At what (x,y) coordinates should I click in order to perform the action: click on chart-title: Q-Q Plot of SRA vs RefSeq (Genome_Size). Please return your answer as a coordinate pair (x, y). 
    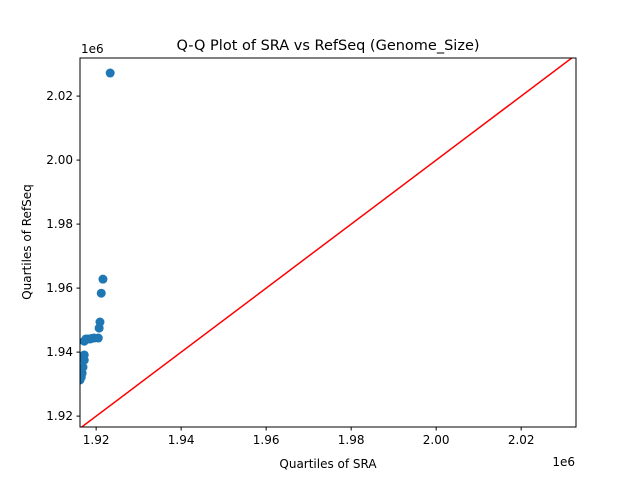
    Looking at the image, I should click on (327, 46).